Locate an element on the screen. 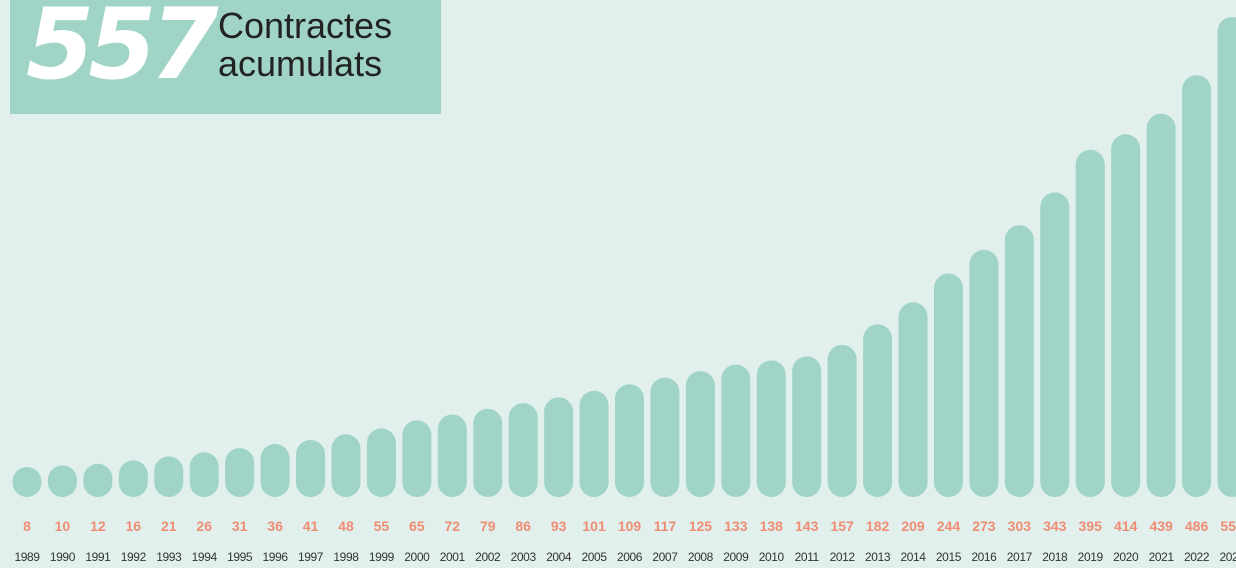 This screenshot has height=568, width=1236. bar-2018 is located at coordinates (1055, 344).